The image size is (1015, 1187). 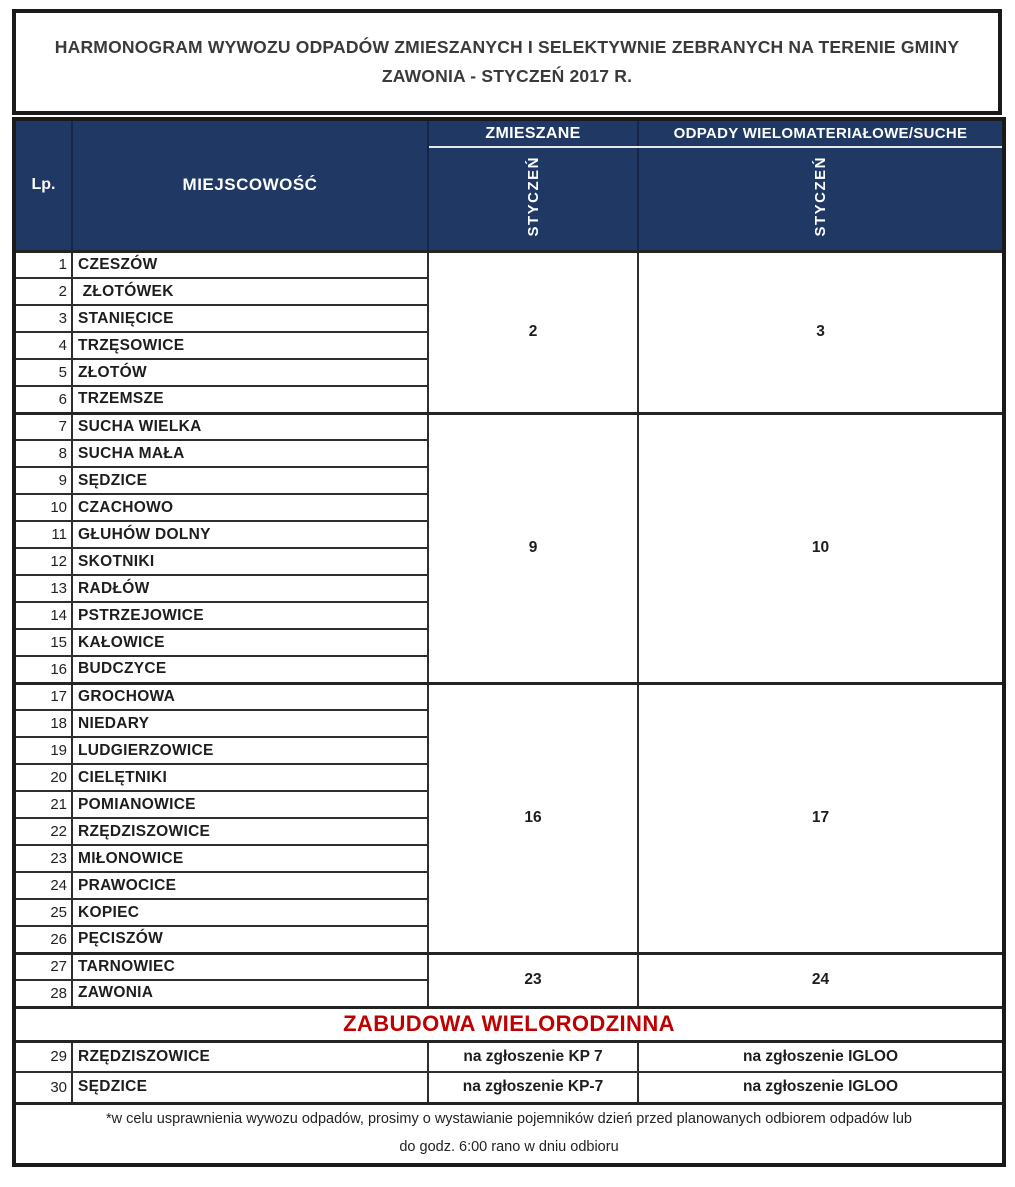 What do you see at coordinates (43, 1087) in the screenshot?
I see `row-number-cell: 30` at bounding box center [43, 1087].